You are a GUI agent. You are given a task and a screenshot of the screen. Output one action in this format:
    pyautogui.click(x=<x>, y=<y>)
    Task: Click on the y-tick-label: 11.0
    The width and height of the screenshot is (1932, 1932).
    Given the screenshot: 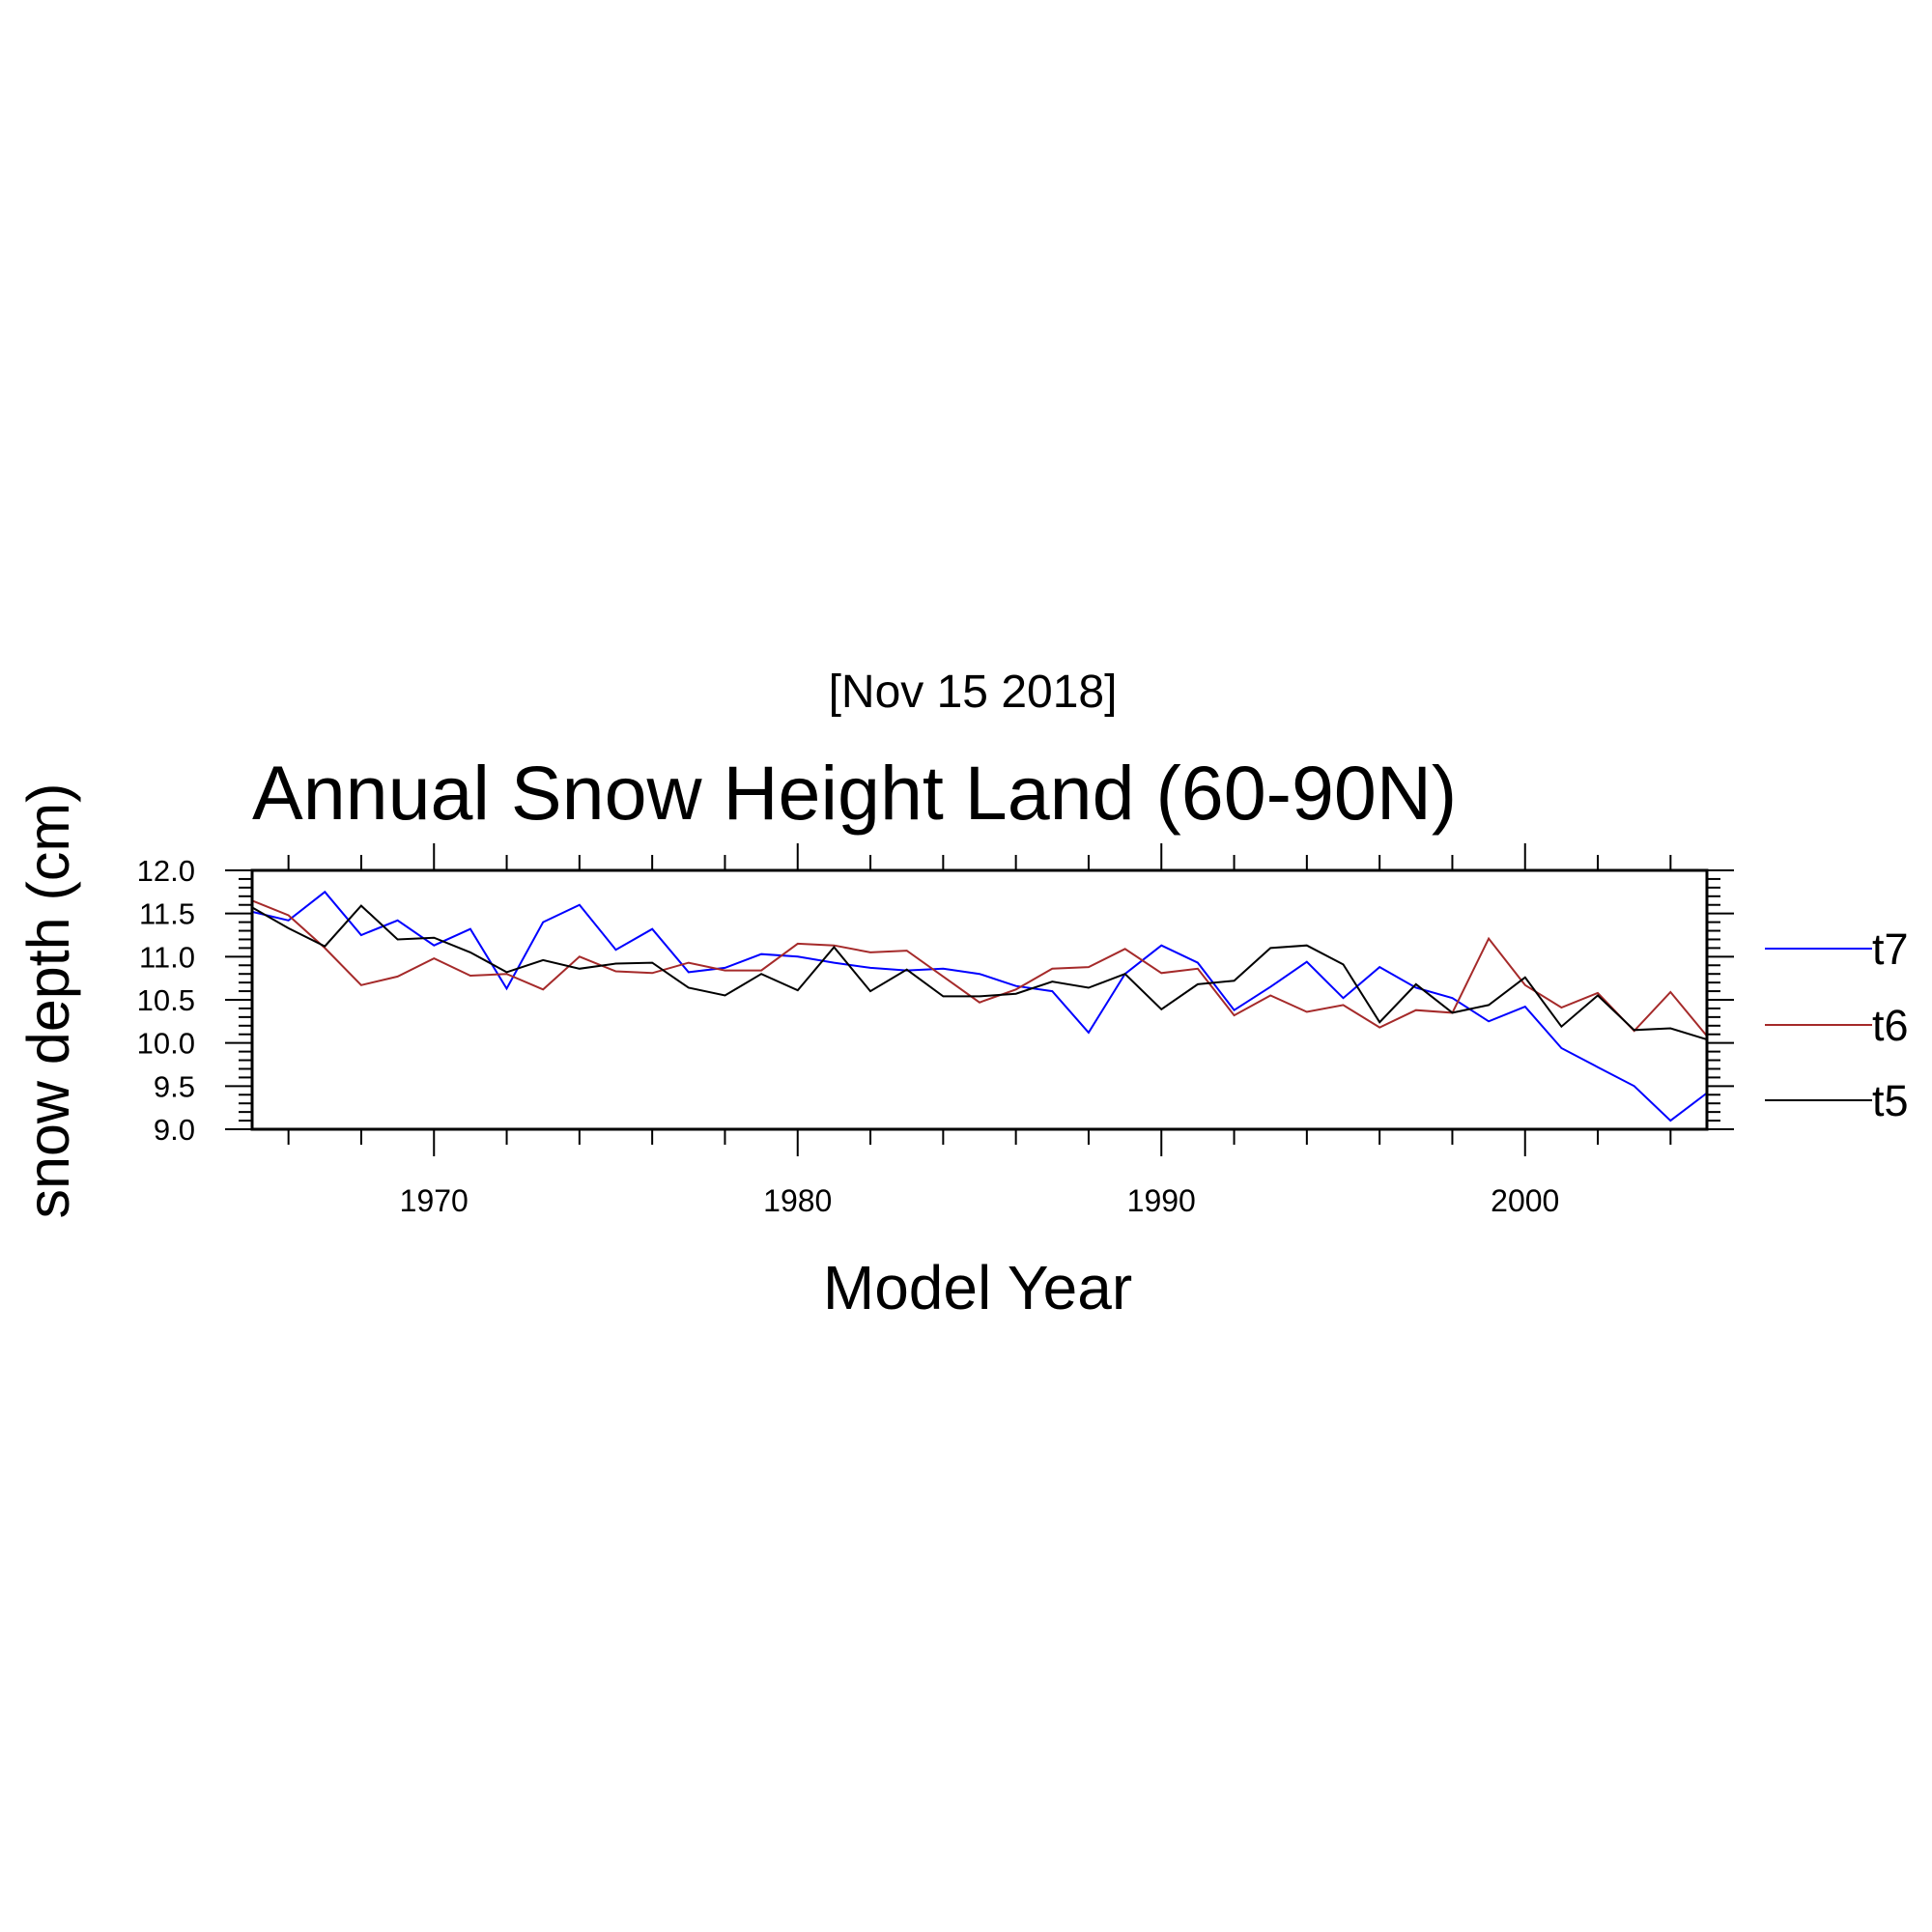 What is the action you would take?
    pyautogui.click(x=167, y=957)
    